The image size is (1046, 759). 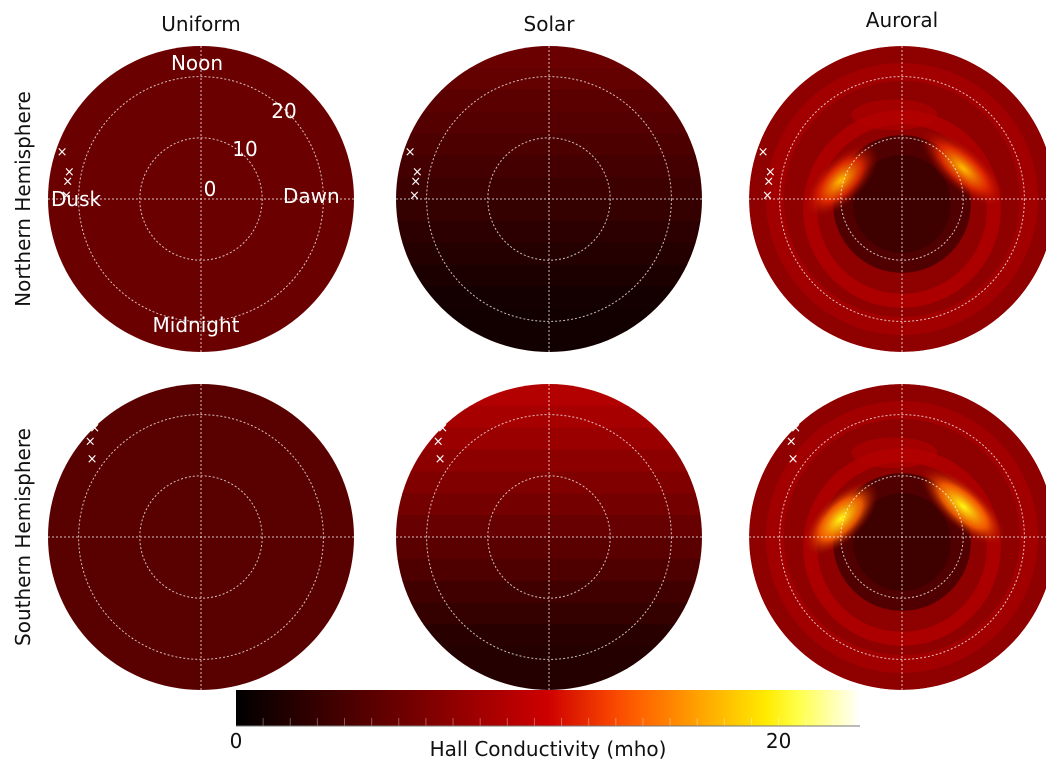 I want to click on panel-uniform-north: ×××××××××××××, so click(x=193, y=180).